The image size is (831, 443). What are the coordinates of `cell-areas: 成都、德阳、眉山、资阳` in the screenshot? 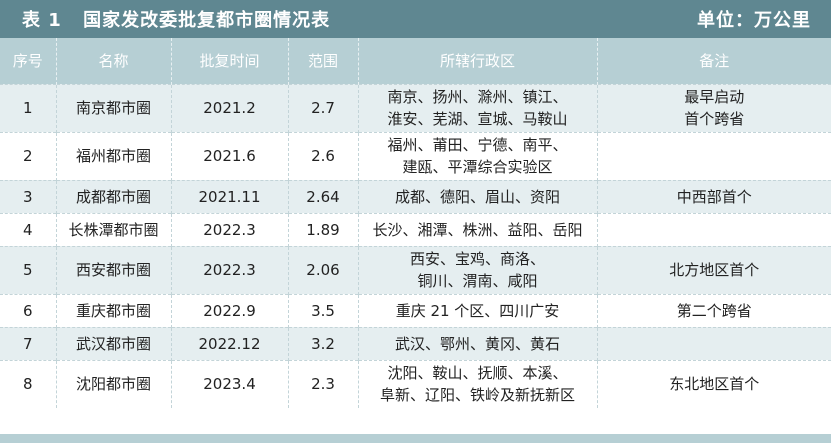 It's located at (477, 196).